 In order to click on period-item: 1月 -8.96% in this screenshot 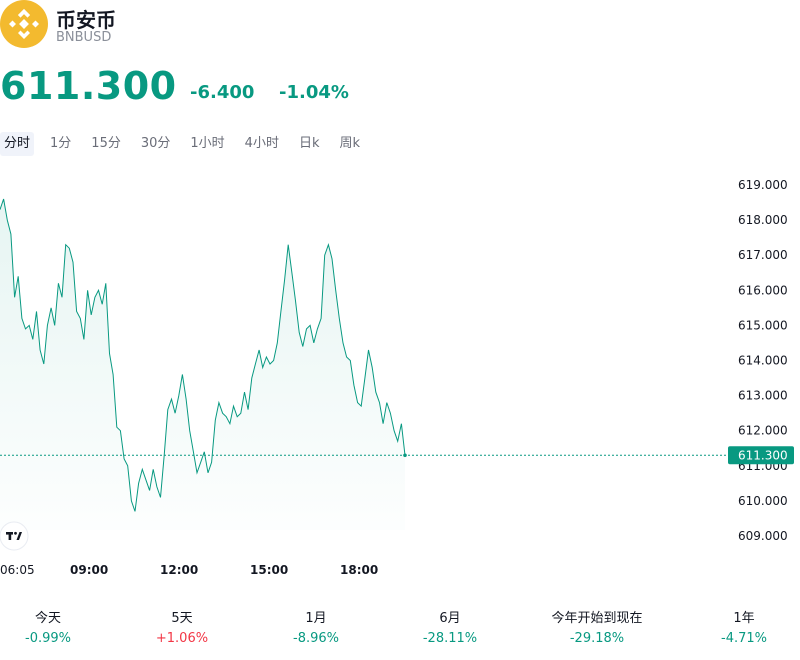, I will do `click(316, 630)`.